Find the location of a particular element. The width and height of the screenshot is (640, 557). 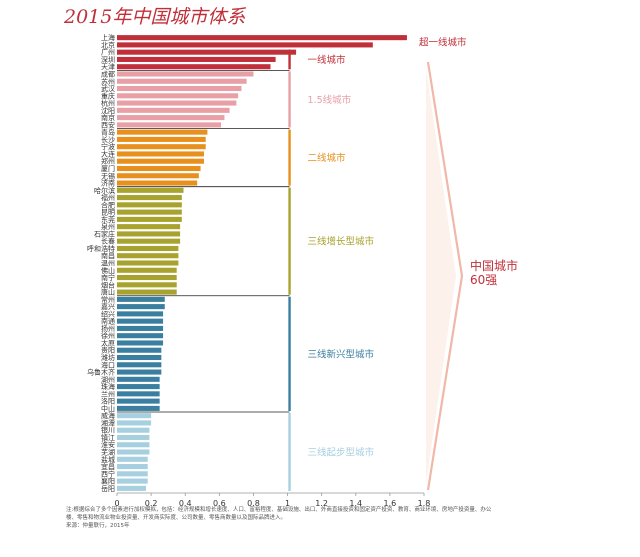

city-label: 温州 is located at coordinates (108, 263).